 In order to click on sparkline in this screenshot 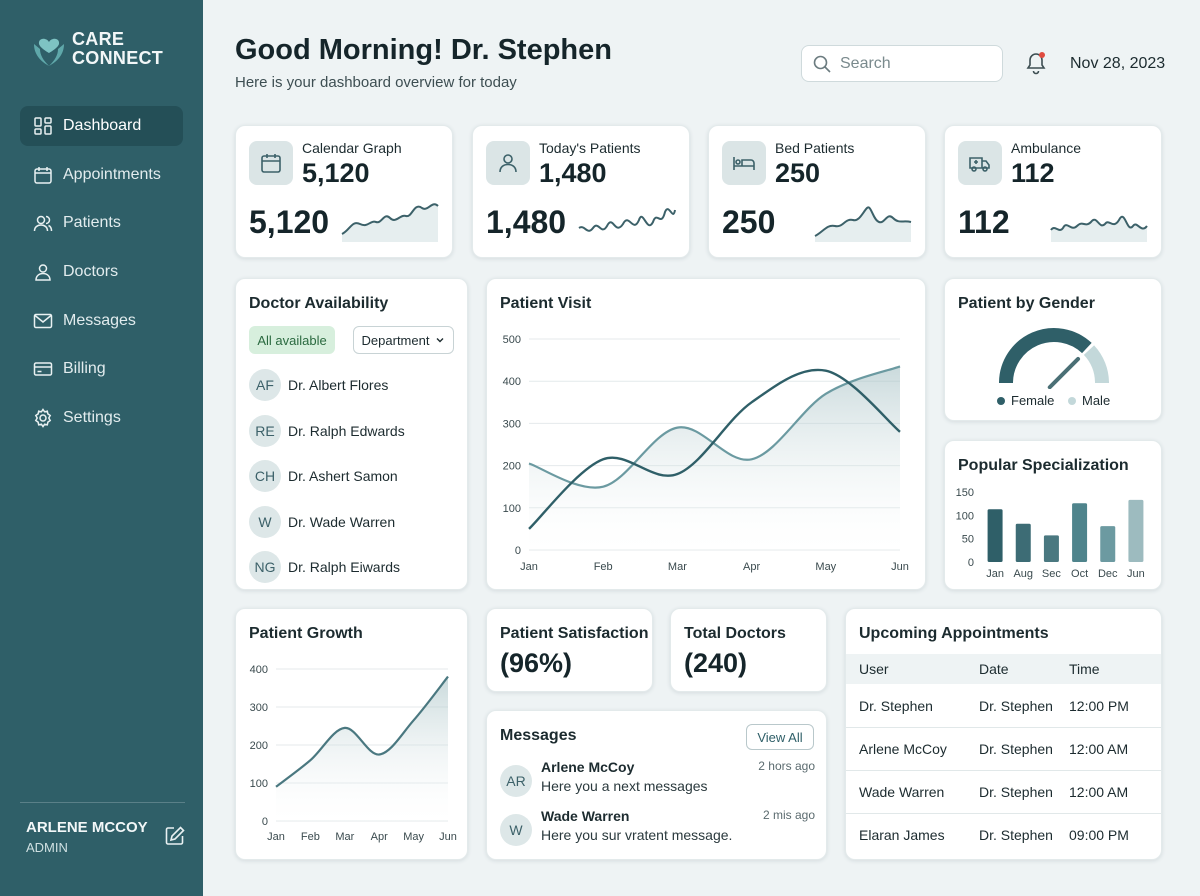, I will do `click(627, 220)`.